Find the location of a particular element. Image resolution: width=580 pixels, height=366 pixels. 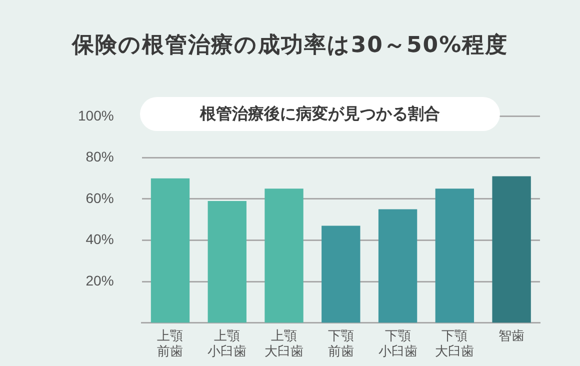

y-tick-label: 60% is located at coordinates (100, 198).